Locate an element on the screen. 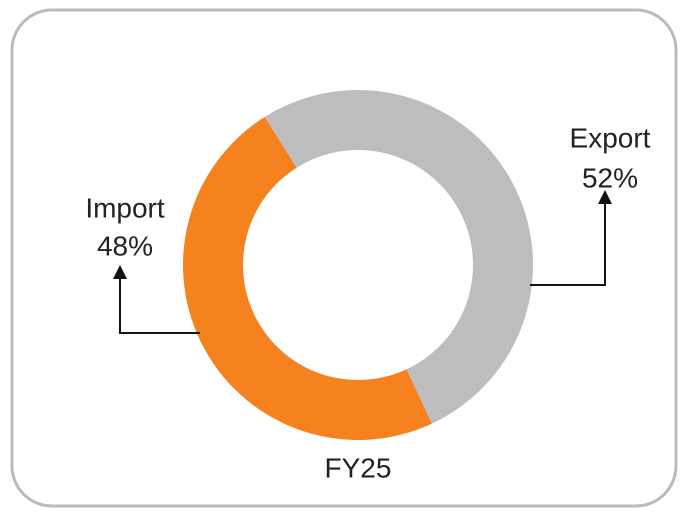 The width and height of the screenshot is (686, 514). chart-title: FY25 is located at coordinates (358, 467).